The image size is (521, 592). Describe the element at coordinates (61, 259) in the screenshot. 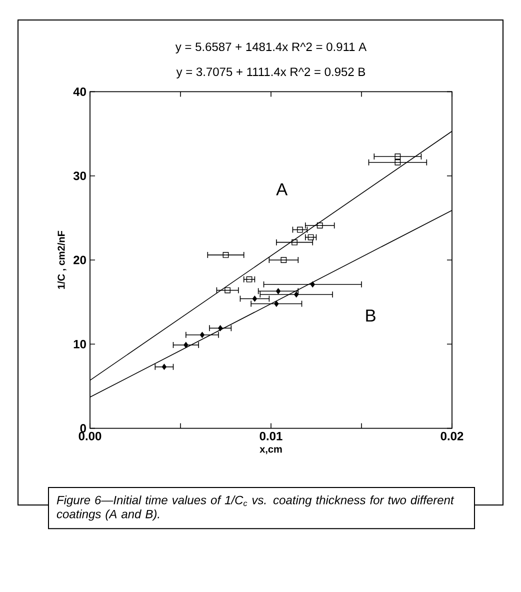

I see `y-axis-title: 1/C , cm2/nF` at that location.